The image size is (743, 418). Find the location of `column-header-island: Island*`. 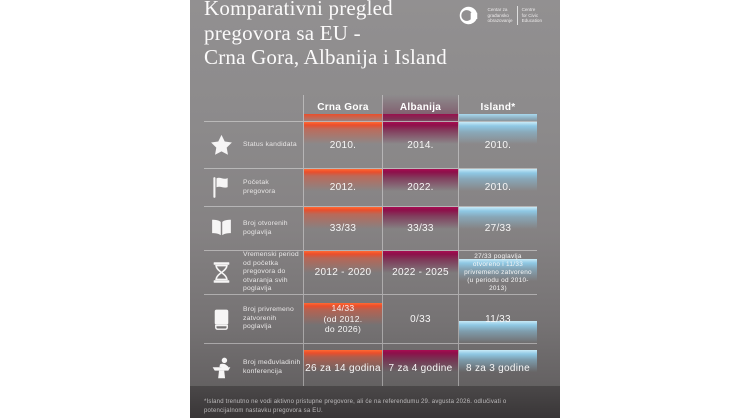

column-header-island: Island* is located at coordinates (497, 108).